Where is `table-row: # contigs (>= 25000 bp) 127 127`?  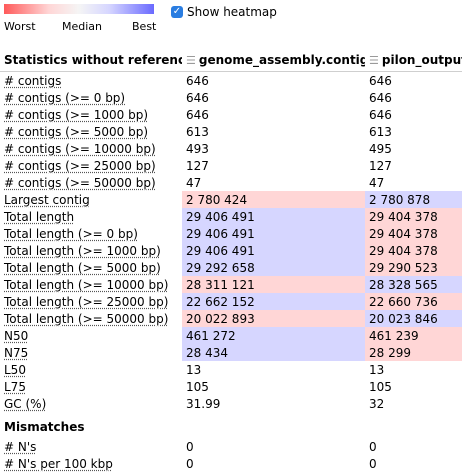
table-row: # contigs (>= 25000 bp) 127 127 is located at coordinates (231, 165).